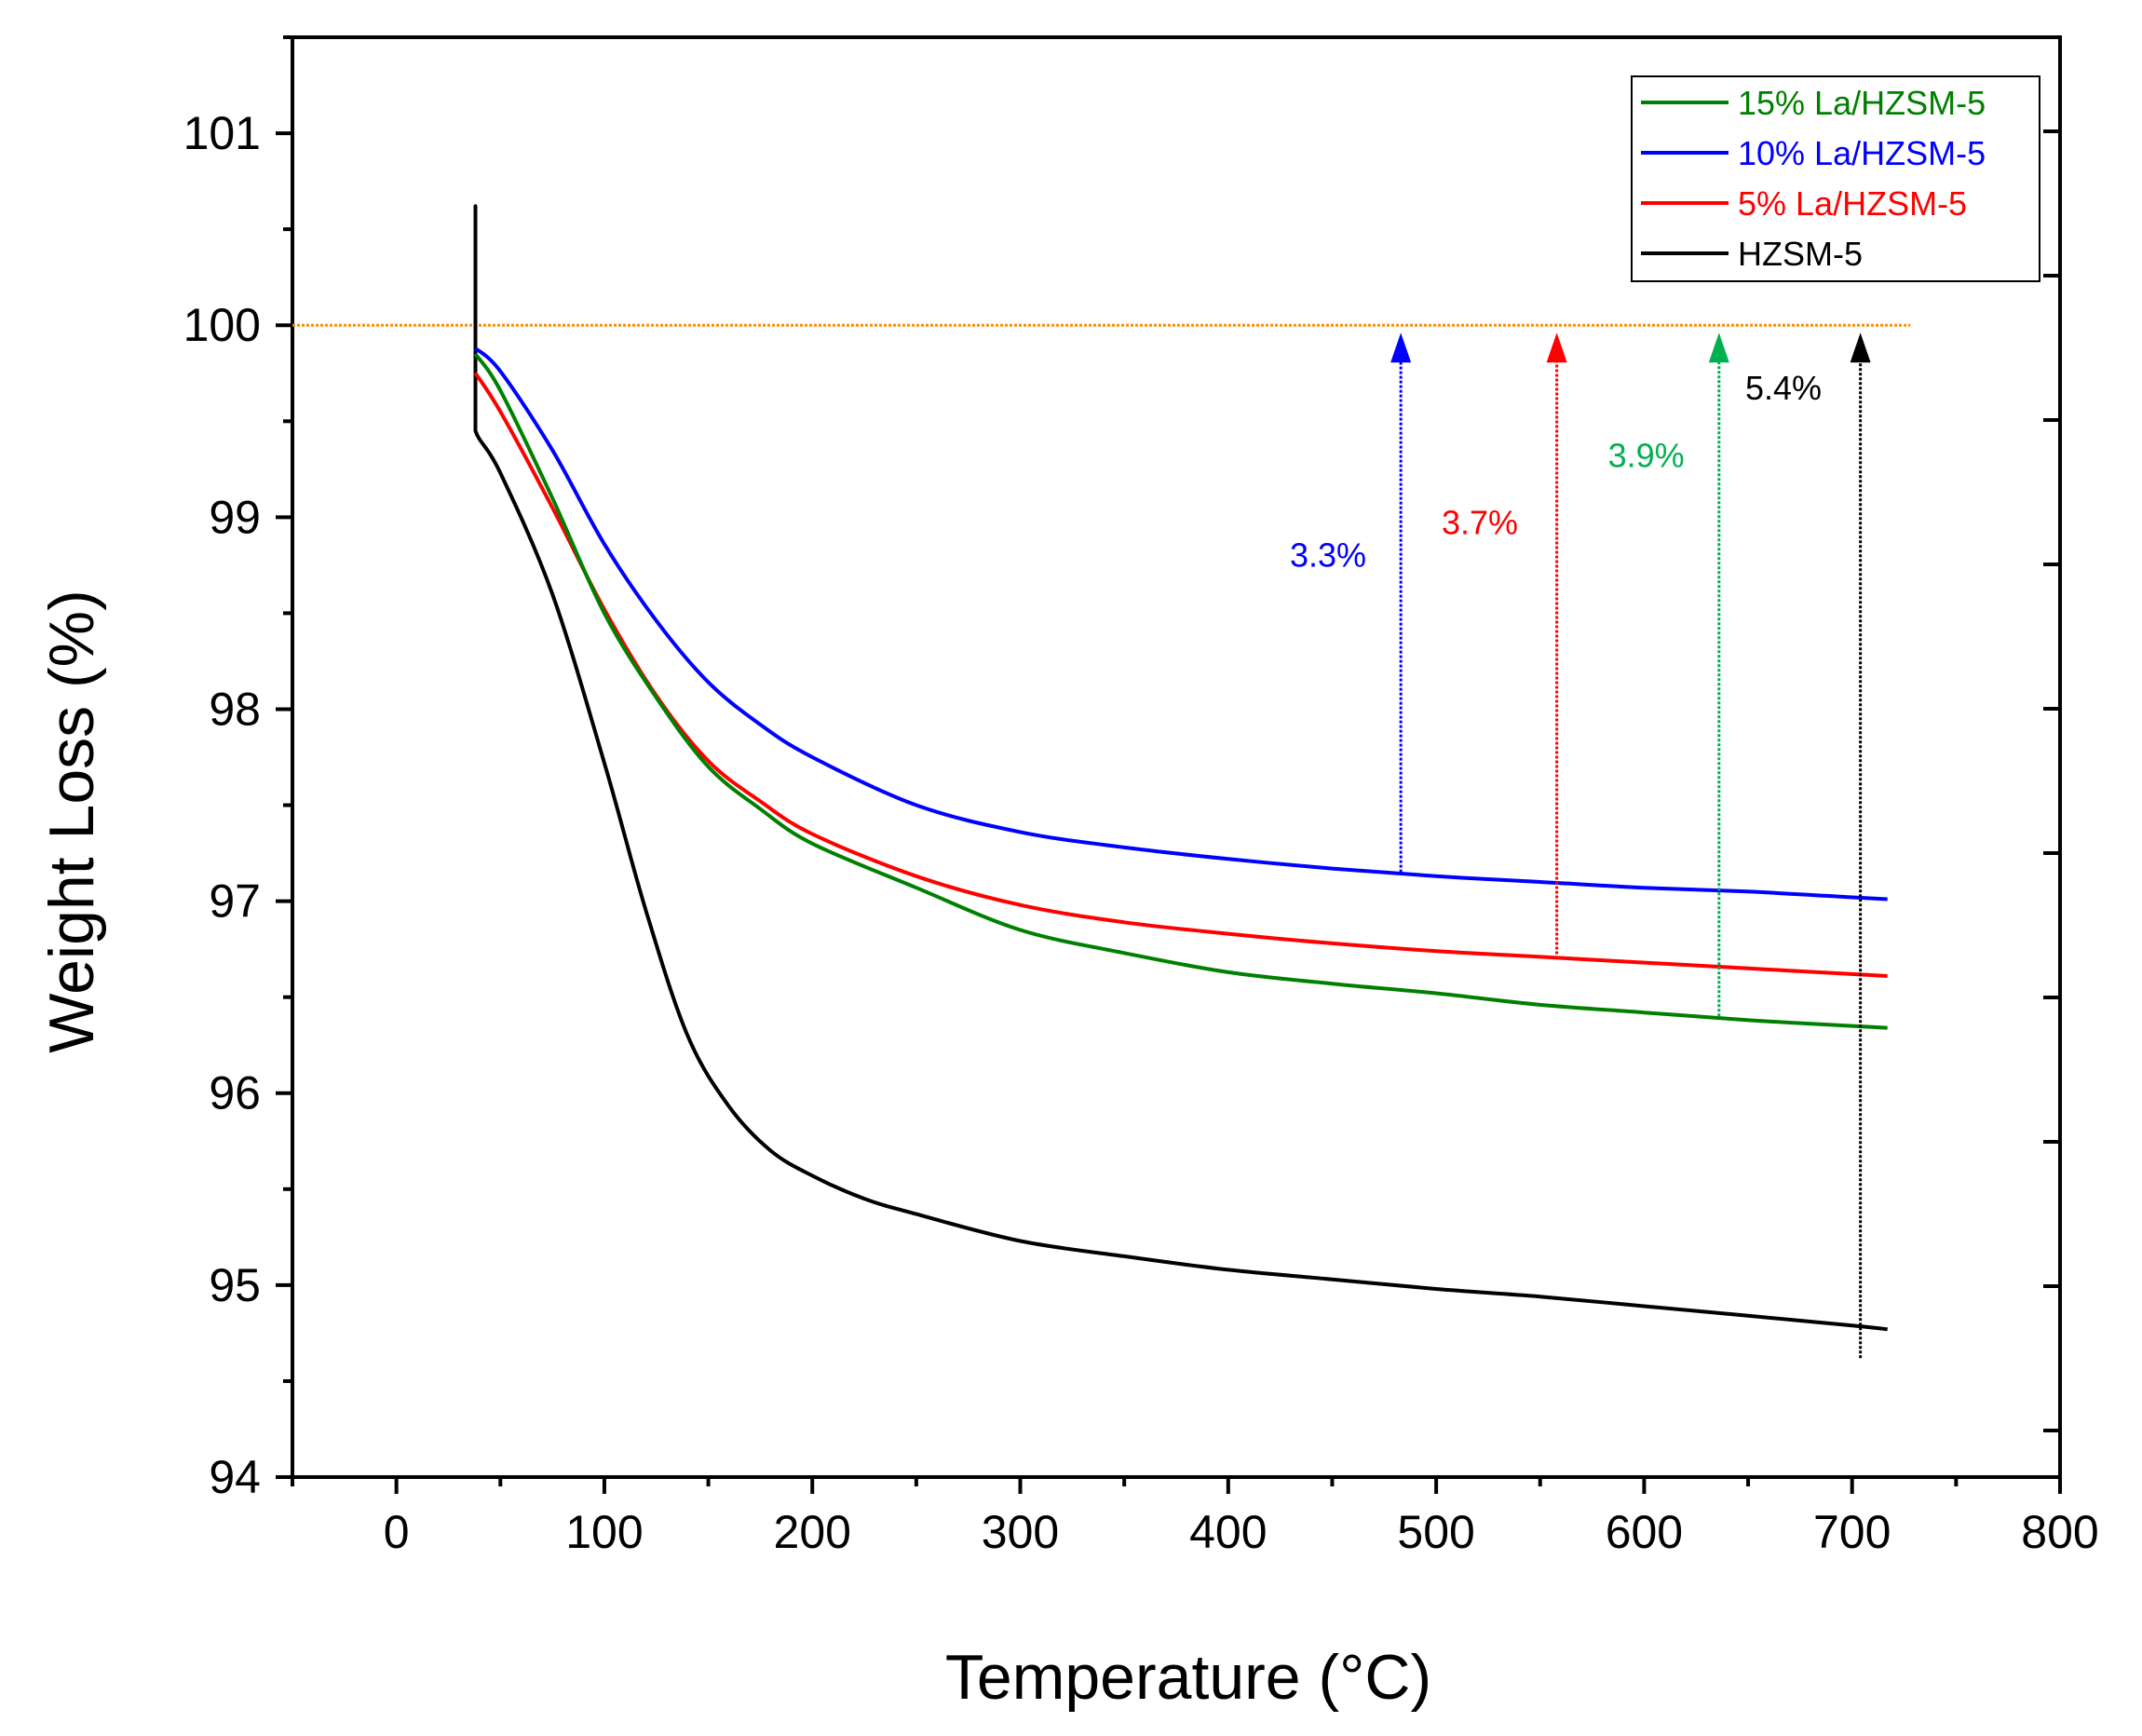 This screenshot has height=1736, width=2142. Describe the element at coordinates (1852, 203) in the screenshot. I see `legend-label-5pct-la-hzsm-5: 5% La/HZSM-5` at that location.